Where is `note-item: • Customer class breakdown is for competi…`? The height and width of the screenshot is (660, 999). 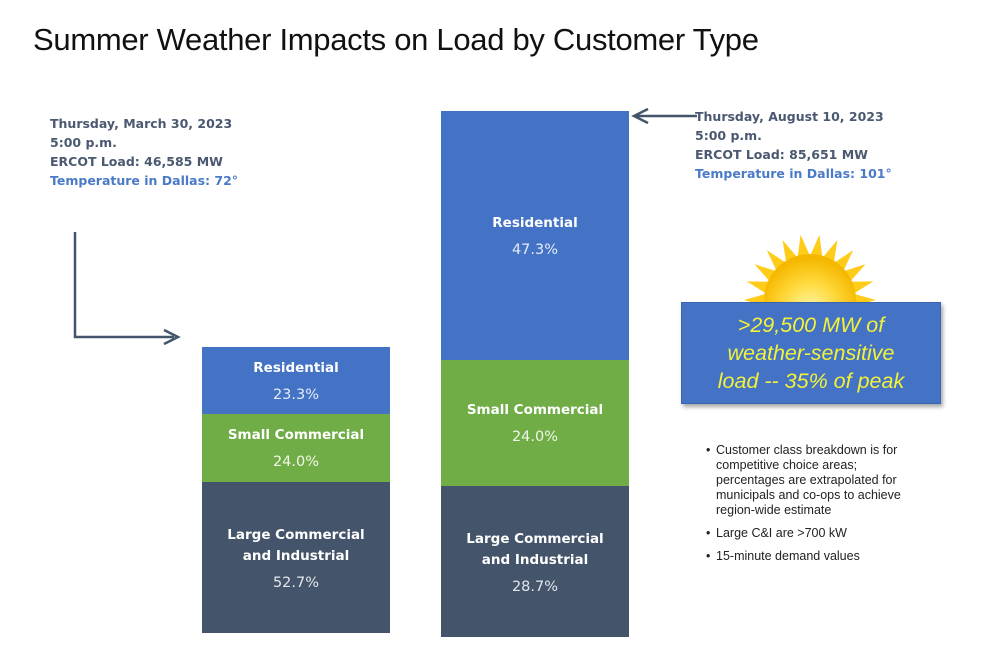 note-item: • Customer class breakdown is for competi… is located at coordinates (811, 480).